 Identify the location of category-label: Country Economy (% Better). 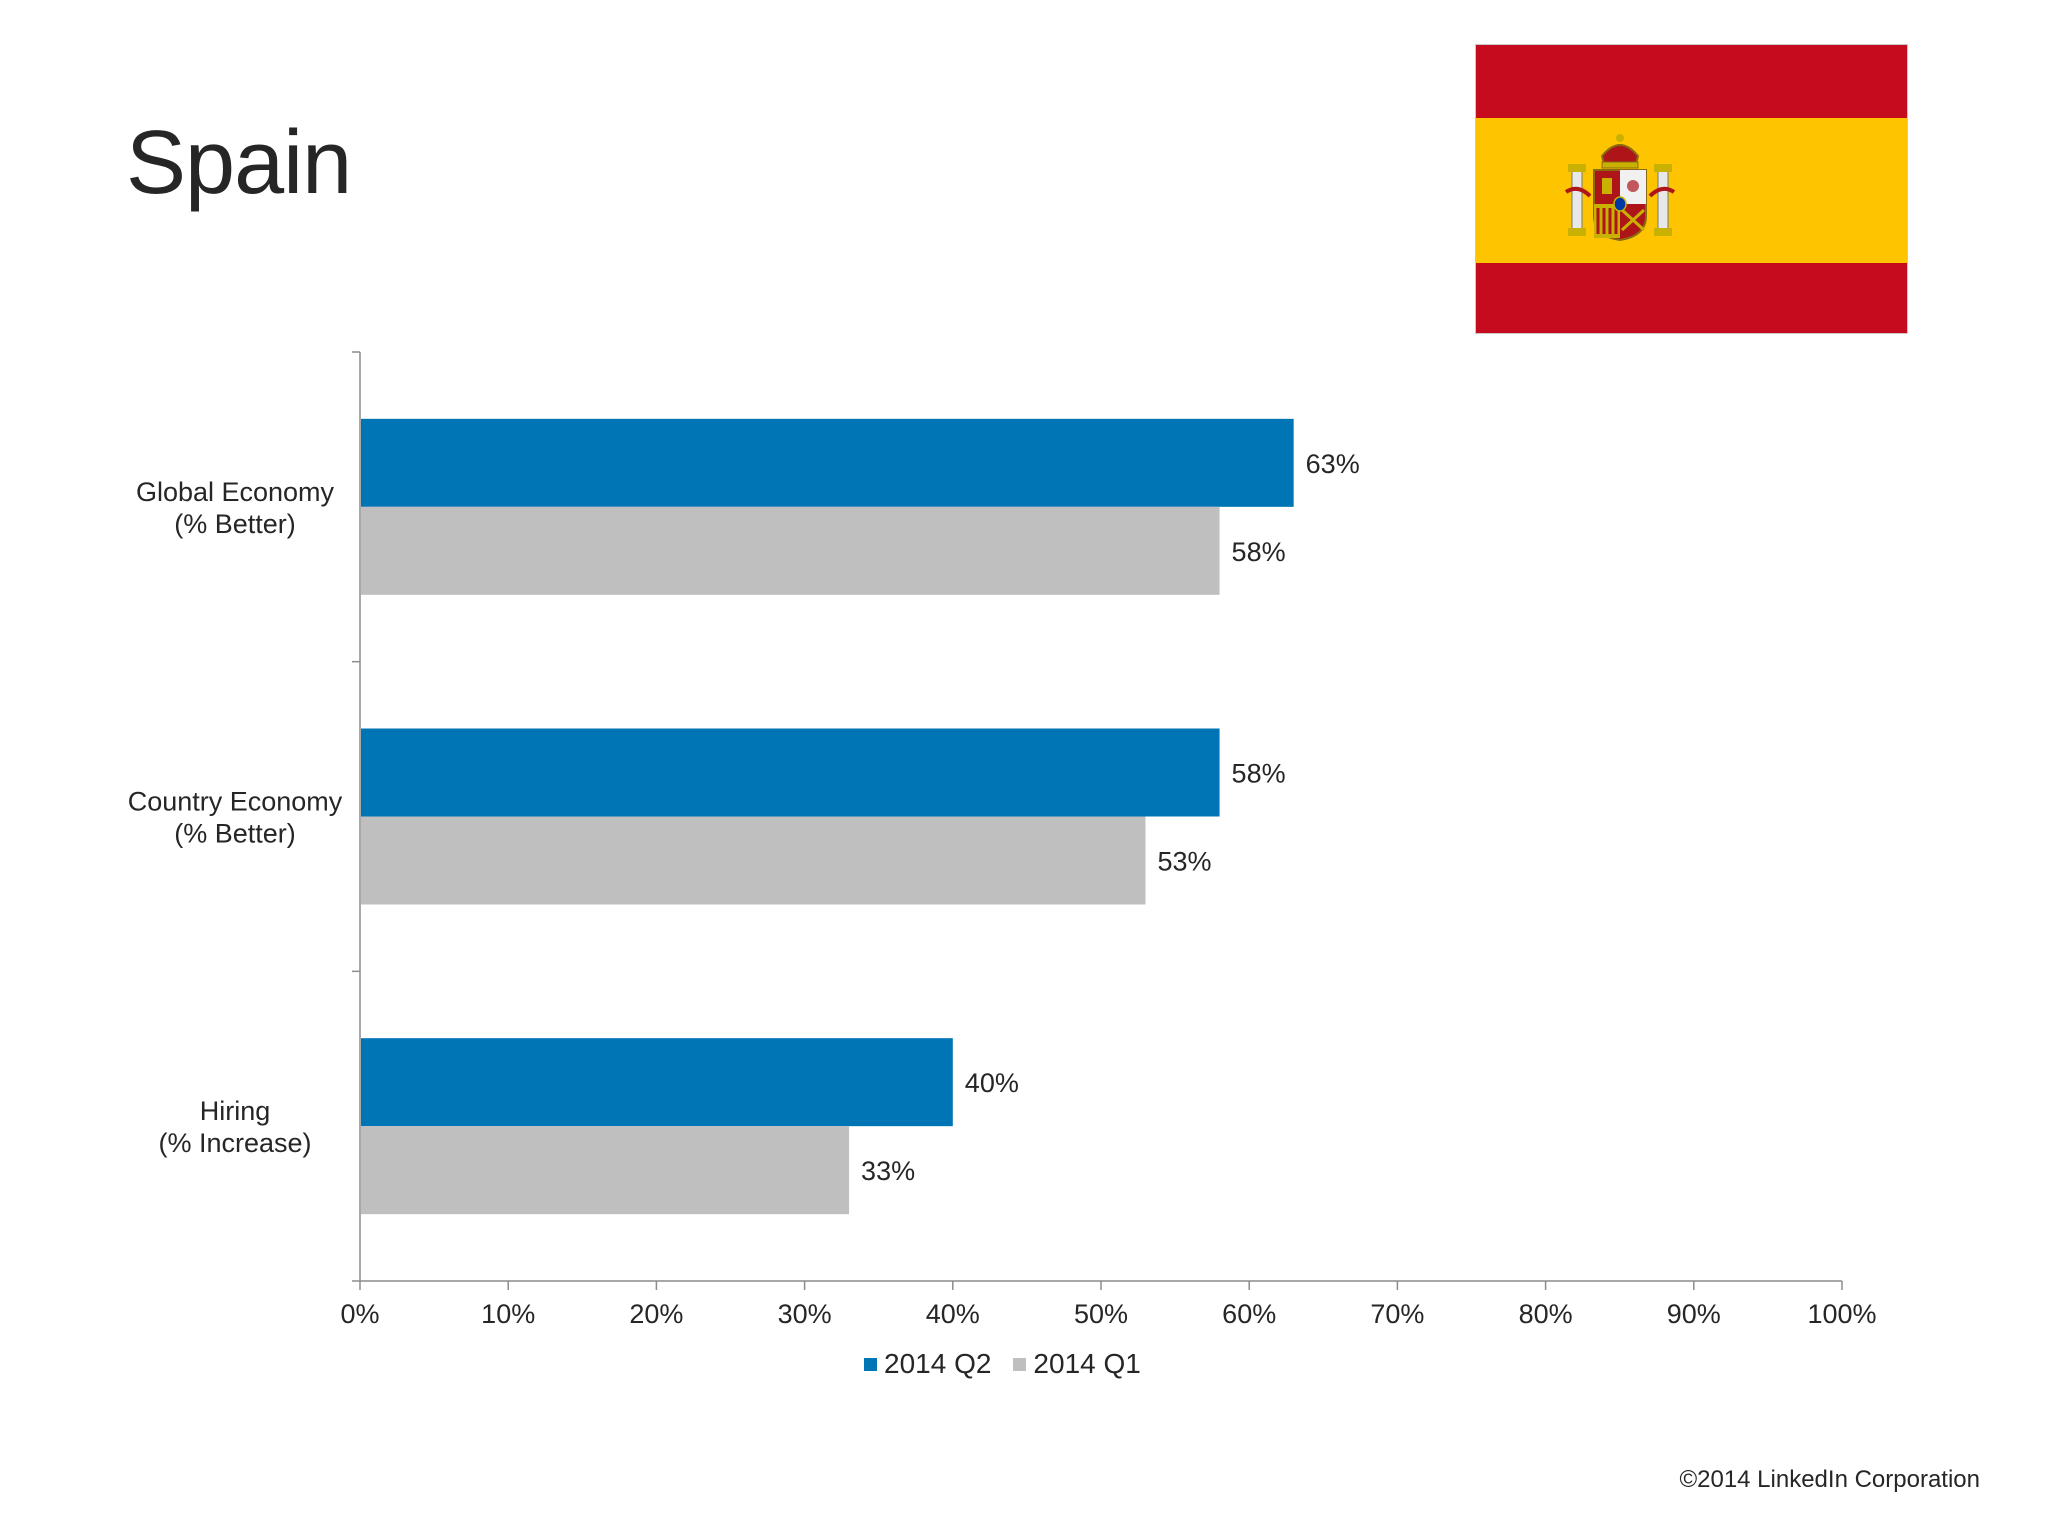
(235, 818).